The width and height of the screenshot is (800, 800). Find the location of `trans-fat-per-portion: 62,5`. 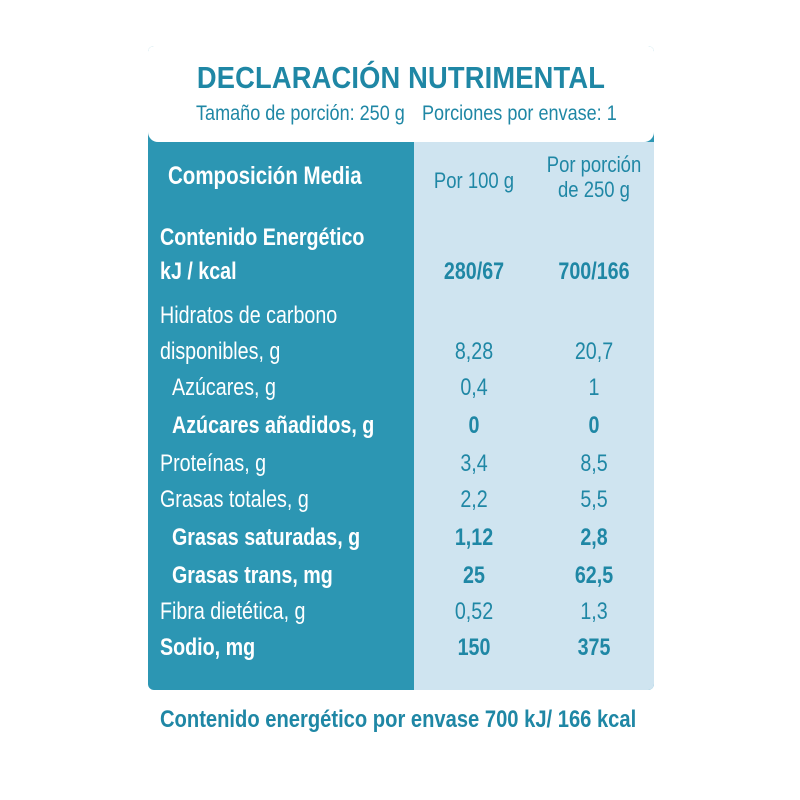

trans-fat-per-portion: 62,5 is located at coordinates (594, 575).